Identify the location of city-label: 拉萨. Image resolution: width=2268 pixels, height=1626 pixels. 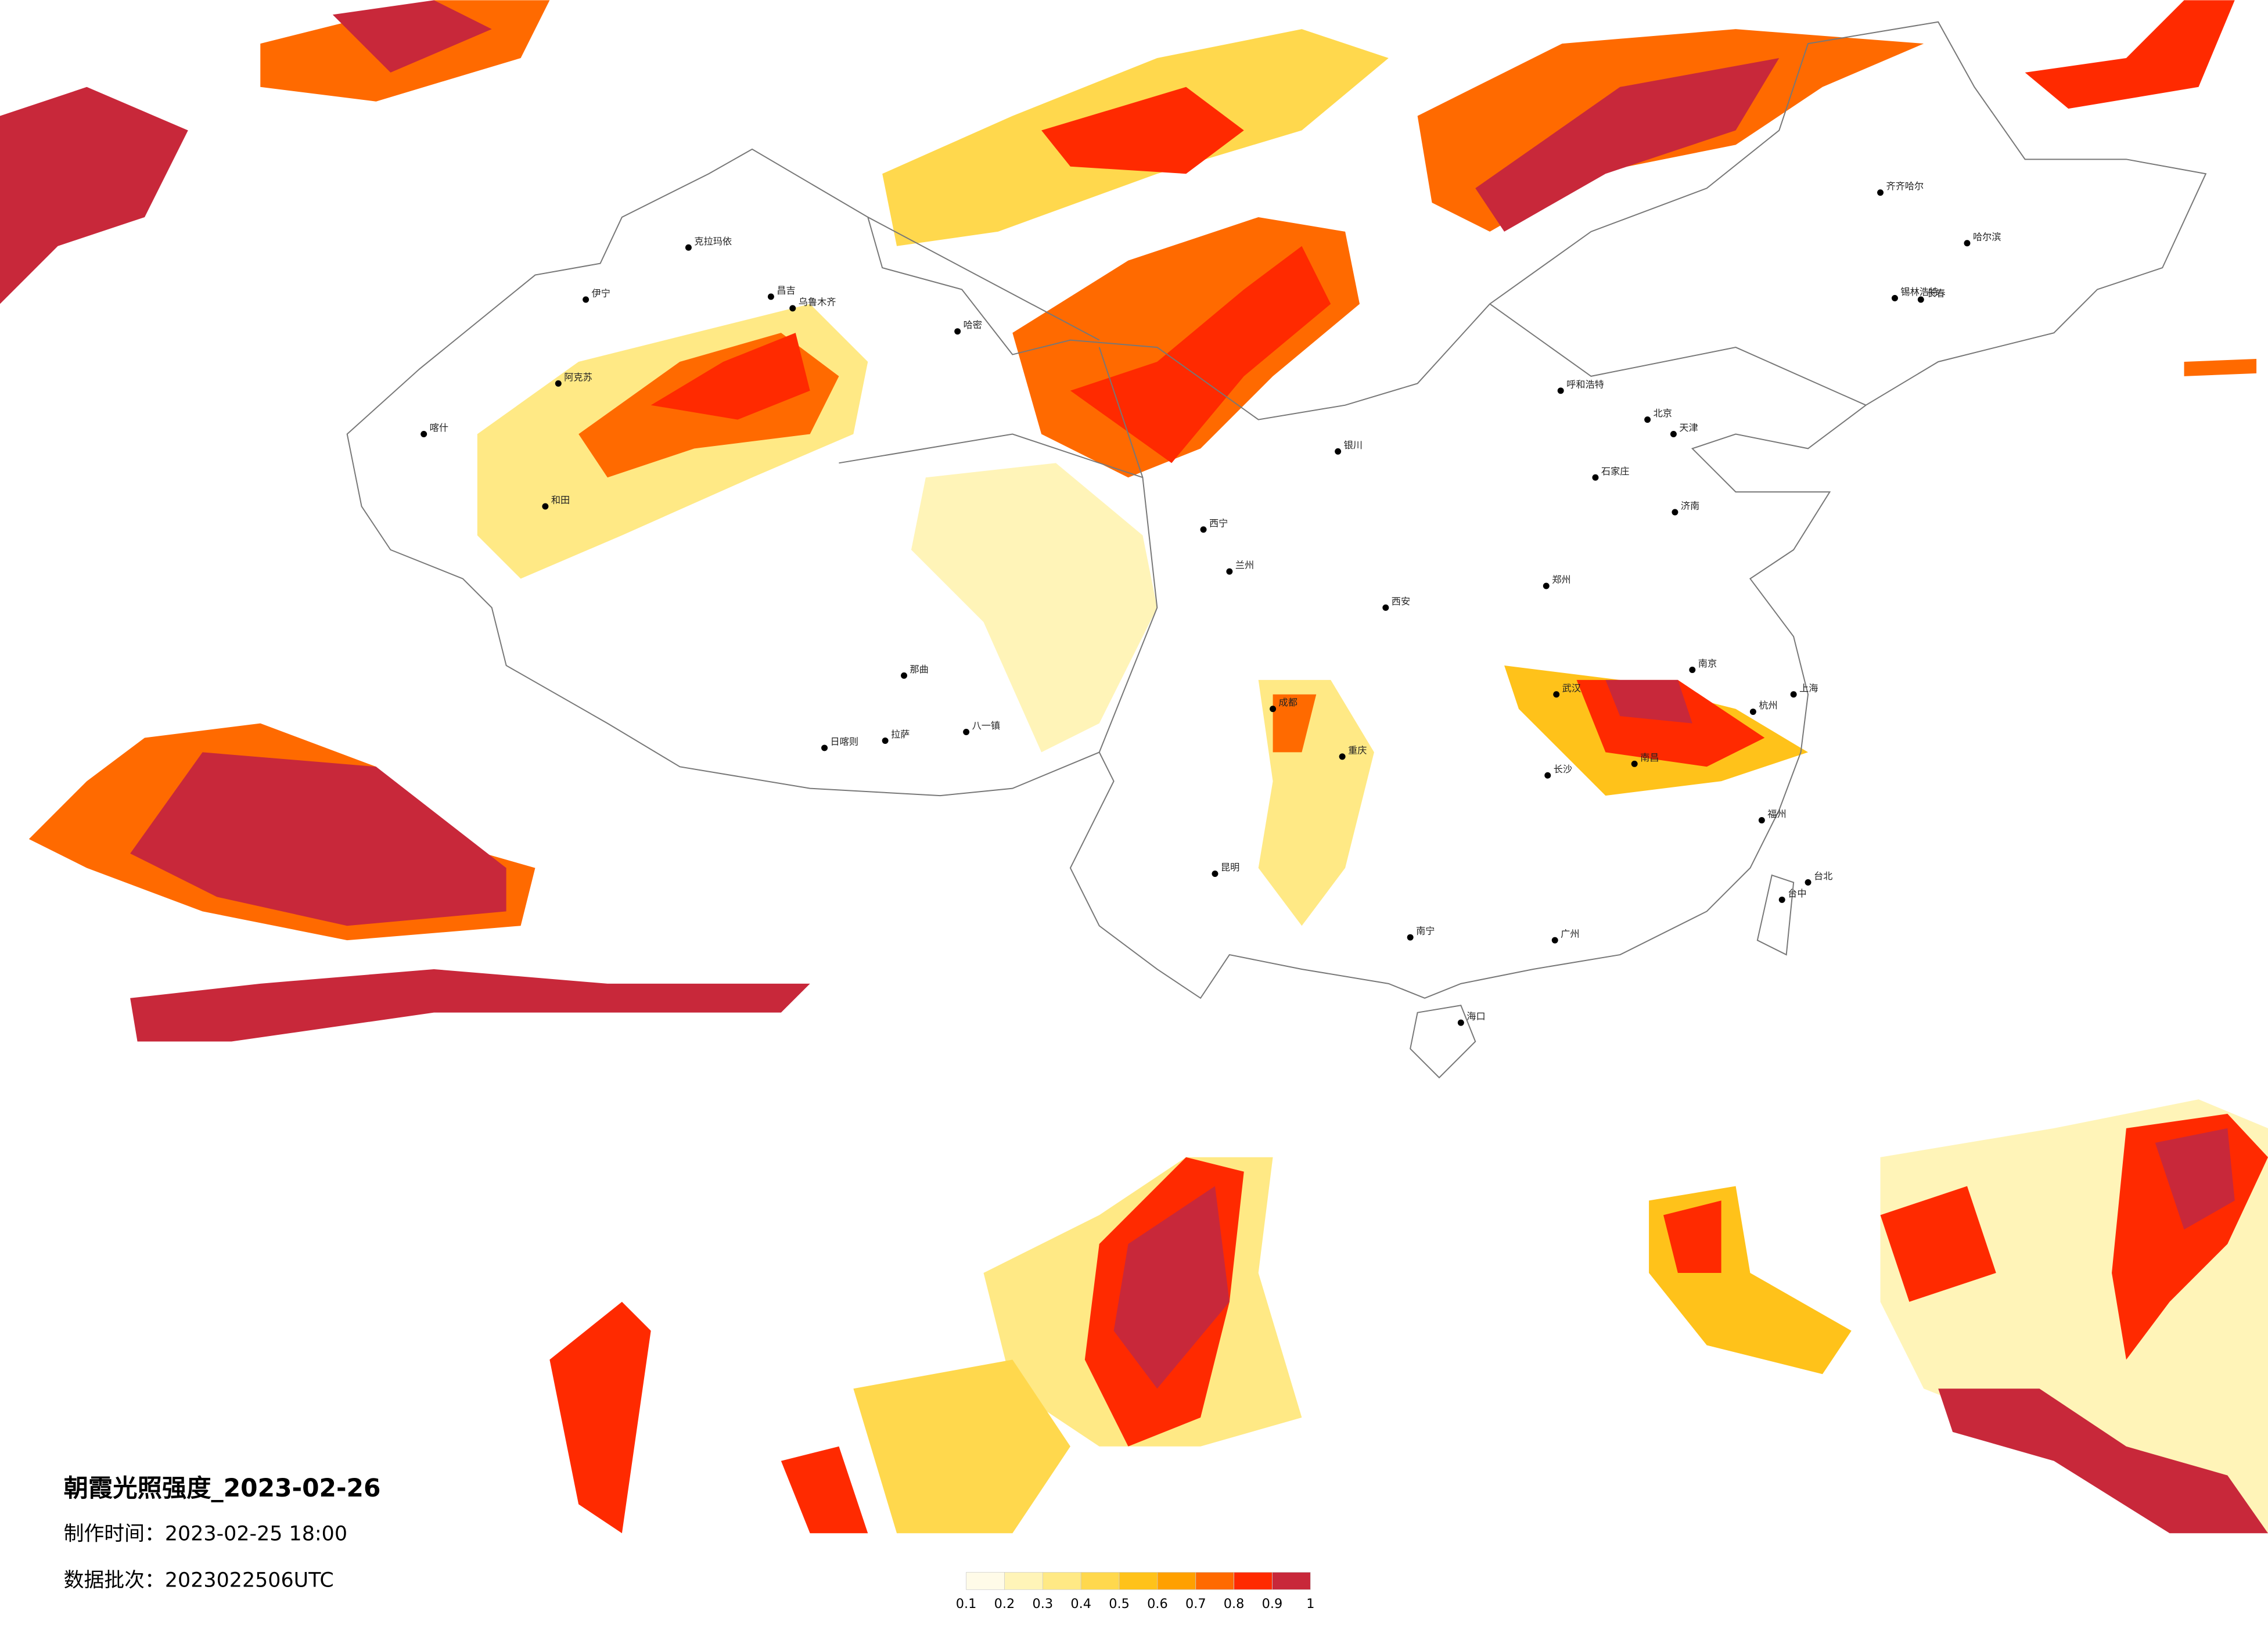
(900, 734).